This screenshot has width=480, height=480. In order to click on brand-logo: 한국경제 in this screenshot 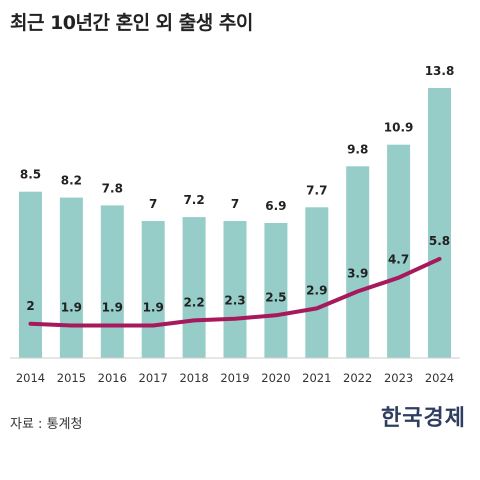, I will do `click(423, 418)`.